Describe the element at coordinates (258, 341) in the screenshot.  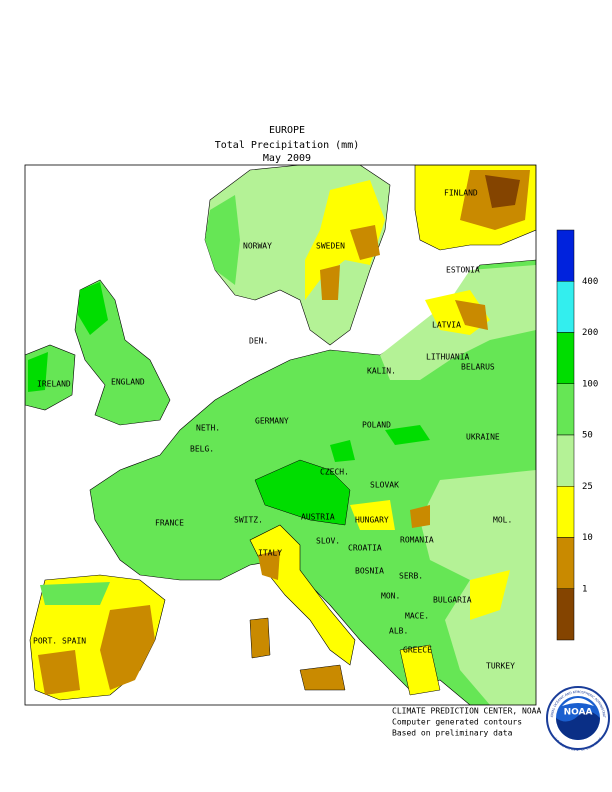
I see `country-label: DEN.` at that location.